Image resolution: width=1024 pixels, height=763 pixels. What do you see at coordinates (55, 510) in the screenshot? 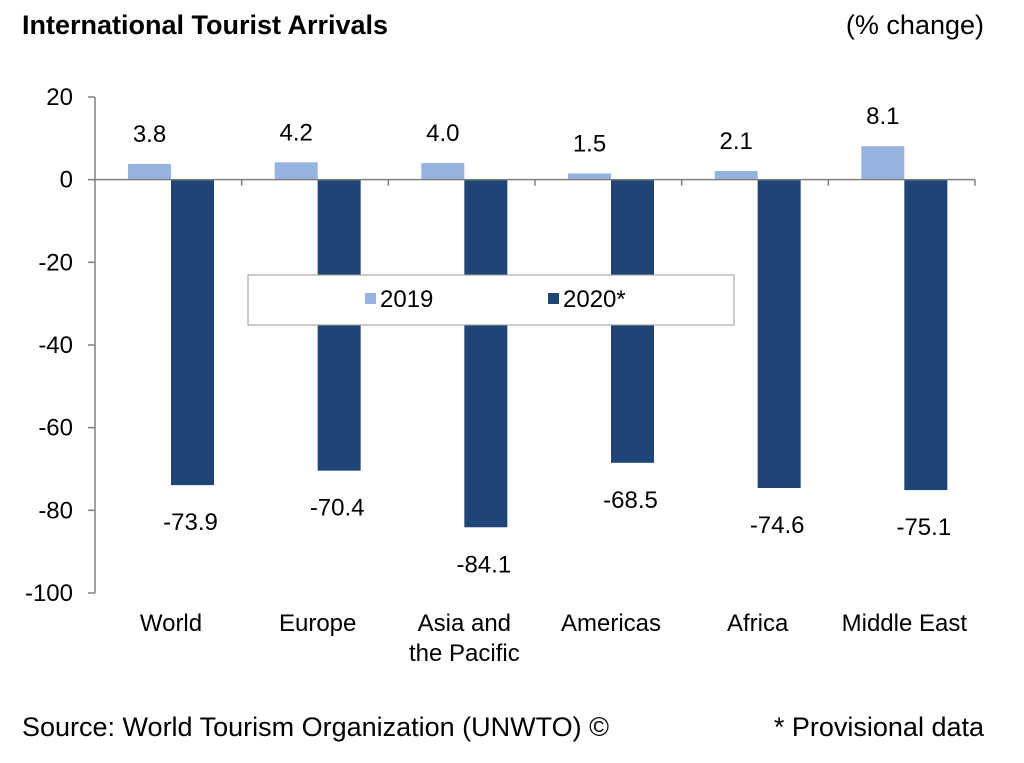
I see `y-tick-label: -80` at bounding box center [55, 510].